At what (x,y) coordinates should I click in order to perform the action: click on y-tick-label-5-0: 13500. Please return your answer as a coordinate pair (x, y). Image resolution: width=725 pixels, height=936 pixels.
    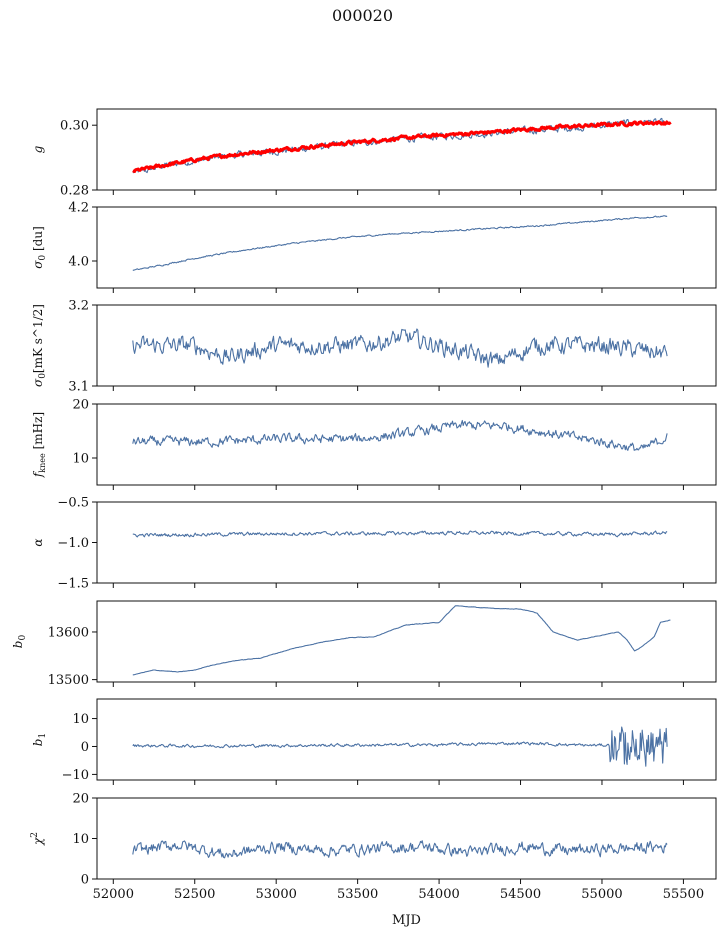
    Looking at the image, I should click on (68, 680).